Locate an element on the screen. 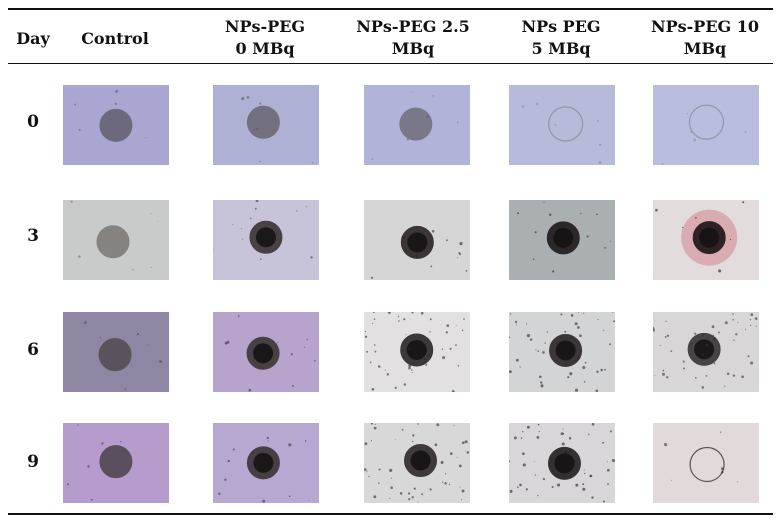  header-nps-peg-0: NPs-PEG 0 MBq is located at coordinates (265, 38).